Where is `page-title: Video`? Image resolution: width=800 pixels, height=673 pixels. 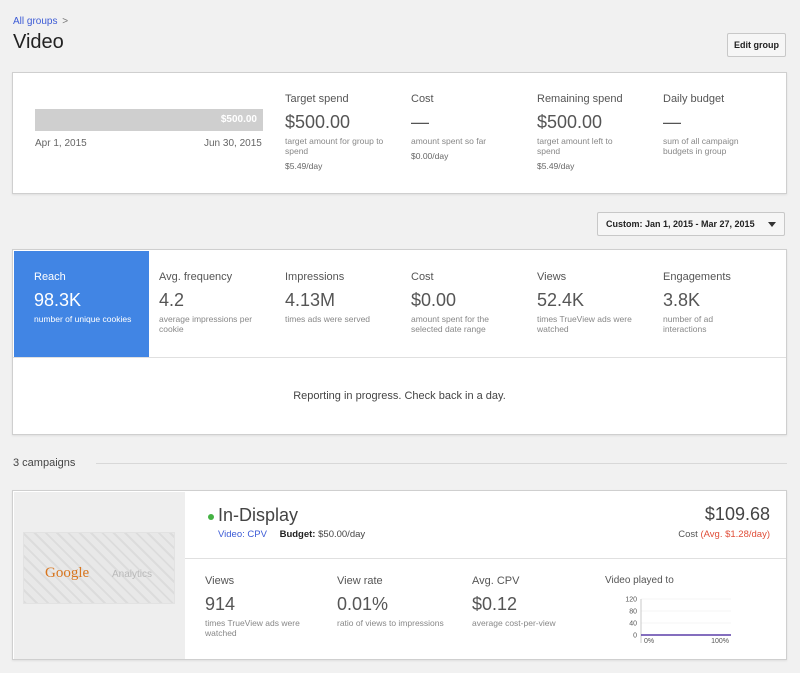 page-title: Video is located at coordinates (38, 42).